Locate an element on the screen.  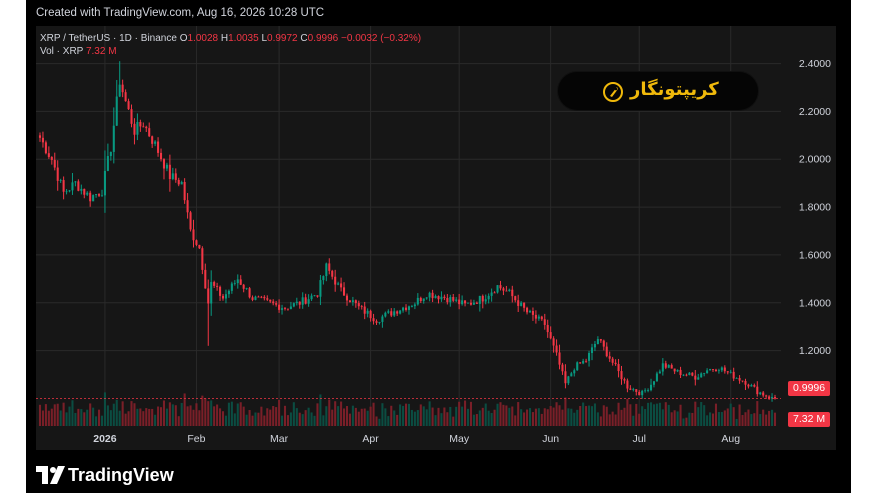
tradingview-brand: TradingView is located at coordinates (121, 475).